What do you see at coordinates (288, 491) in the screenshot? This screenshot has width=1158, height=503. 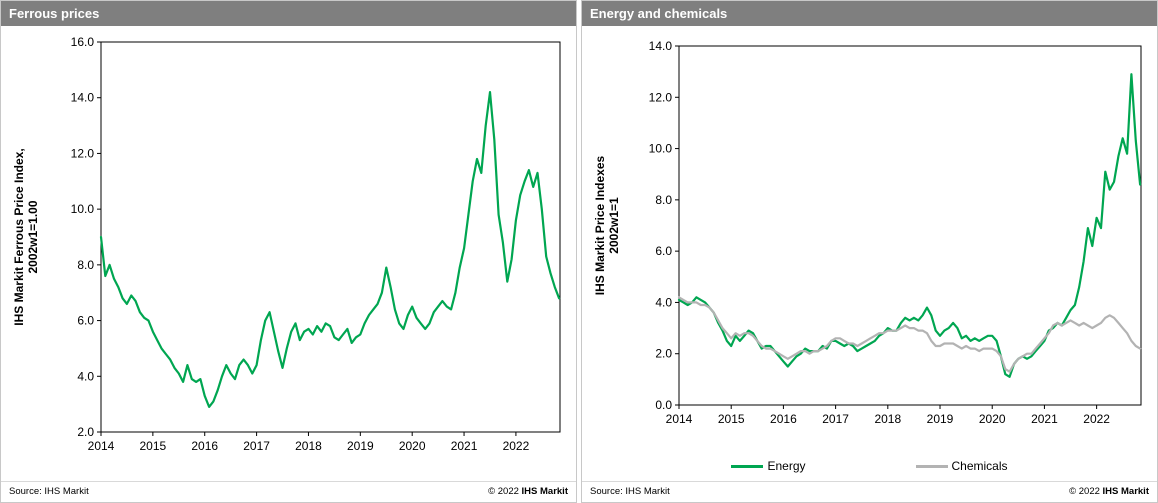 I see `panel-footer-ferrous: Source: IHS Markit © 2022 IHS Markit` at bounding box center [288, 491].